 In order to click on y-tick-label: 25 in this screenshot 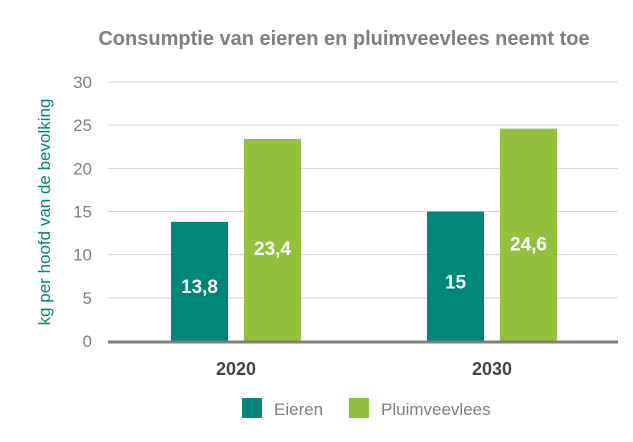, I will do `click(82, 125)`.